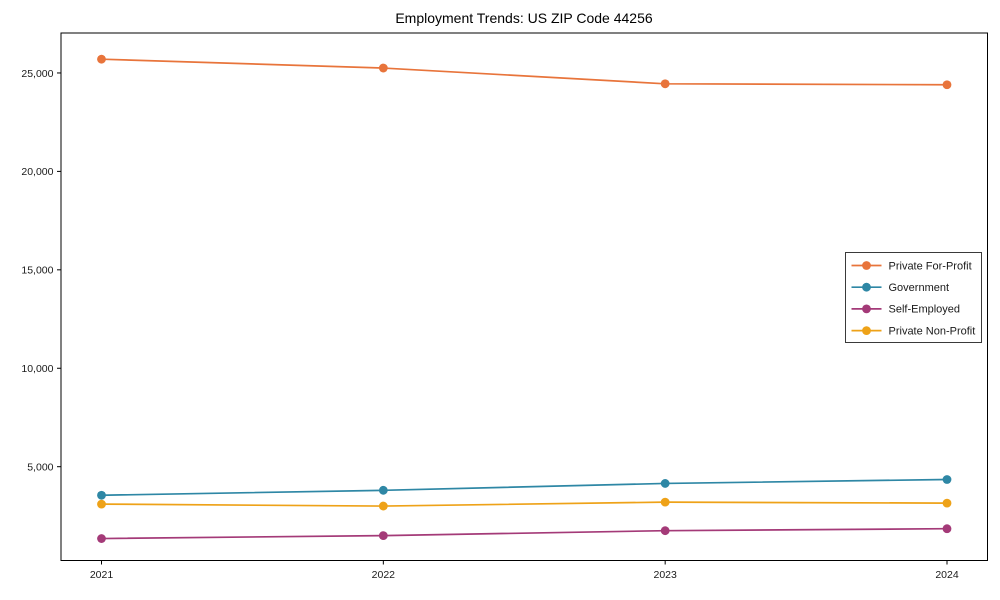 The width and height of the screenshot is (1000, 600). I want to click on series-line-private-non-profit, so click(524, 504).